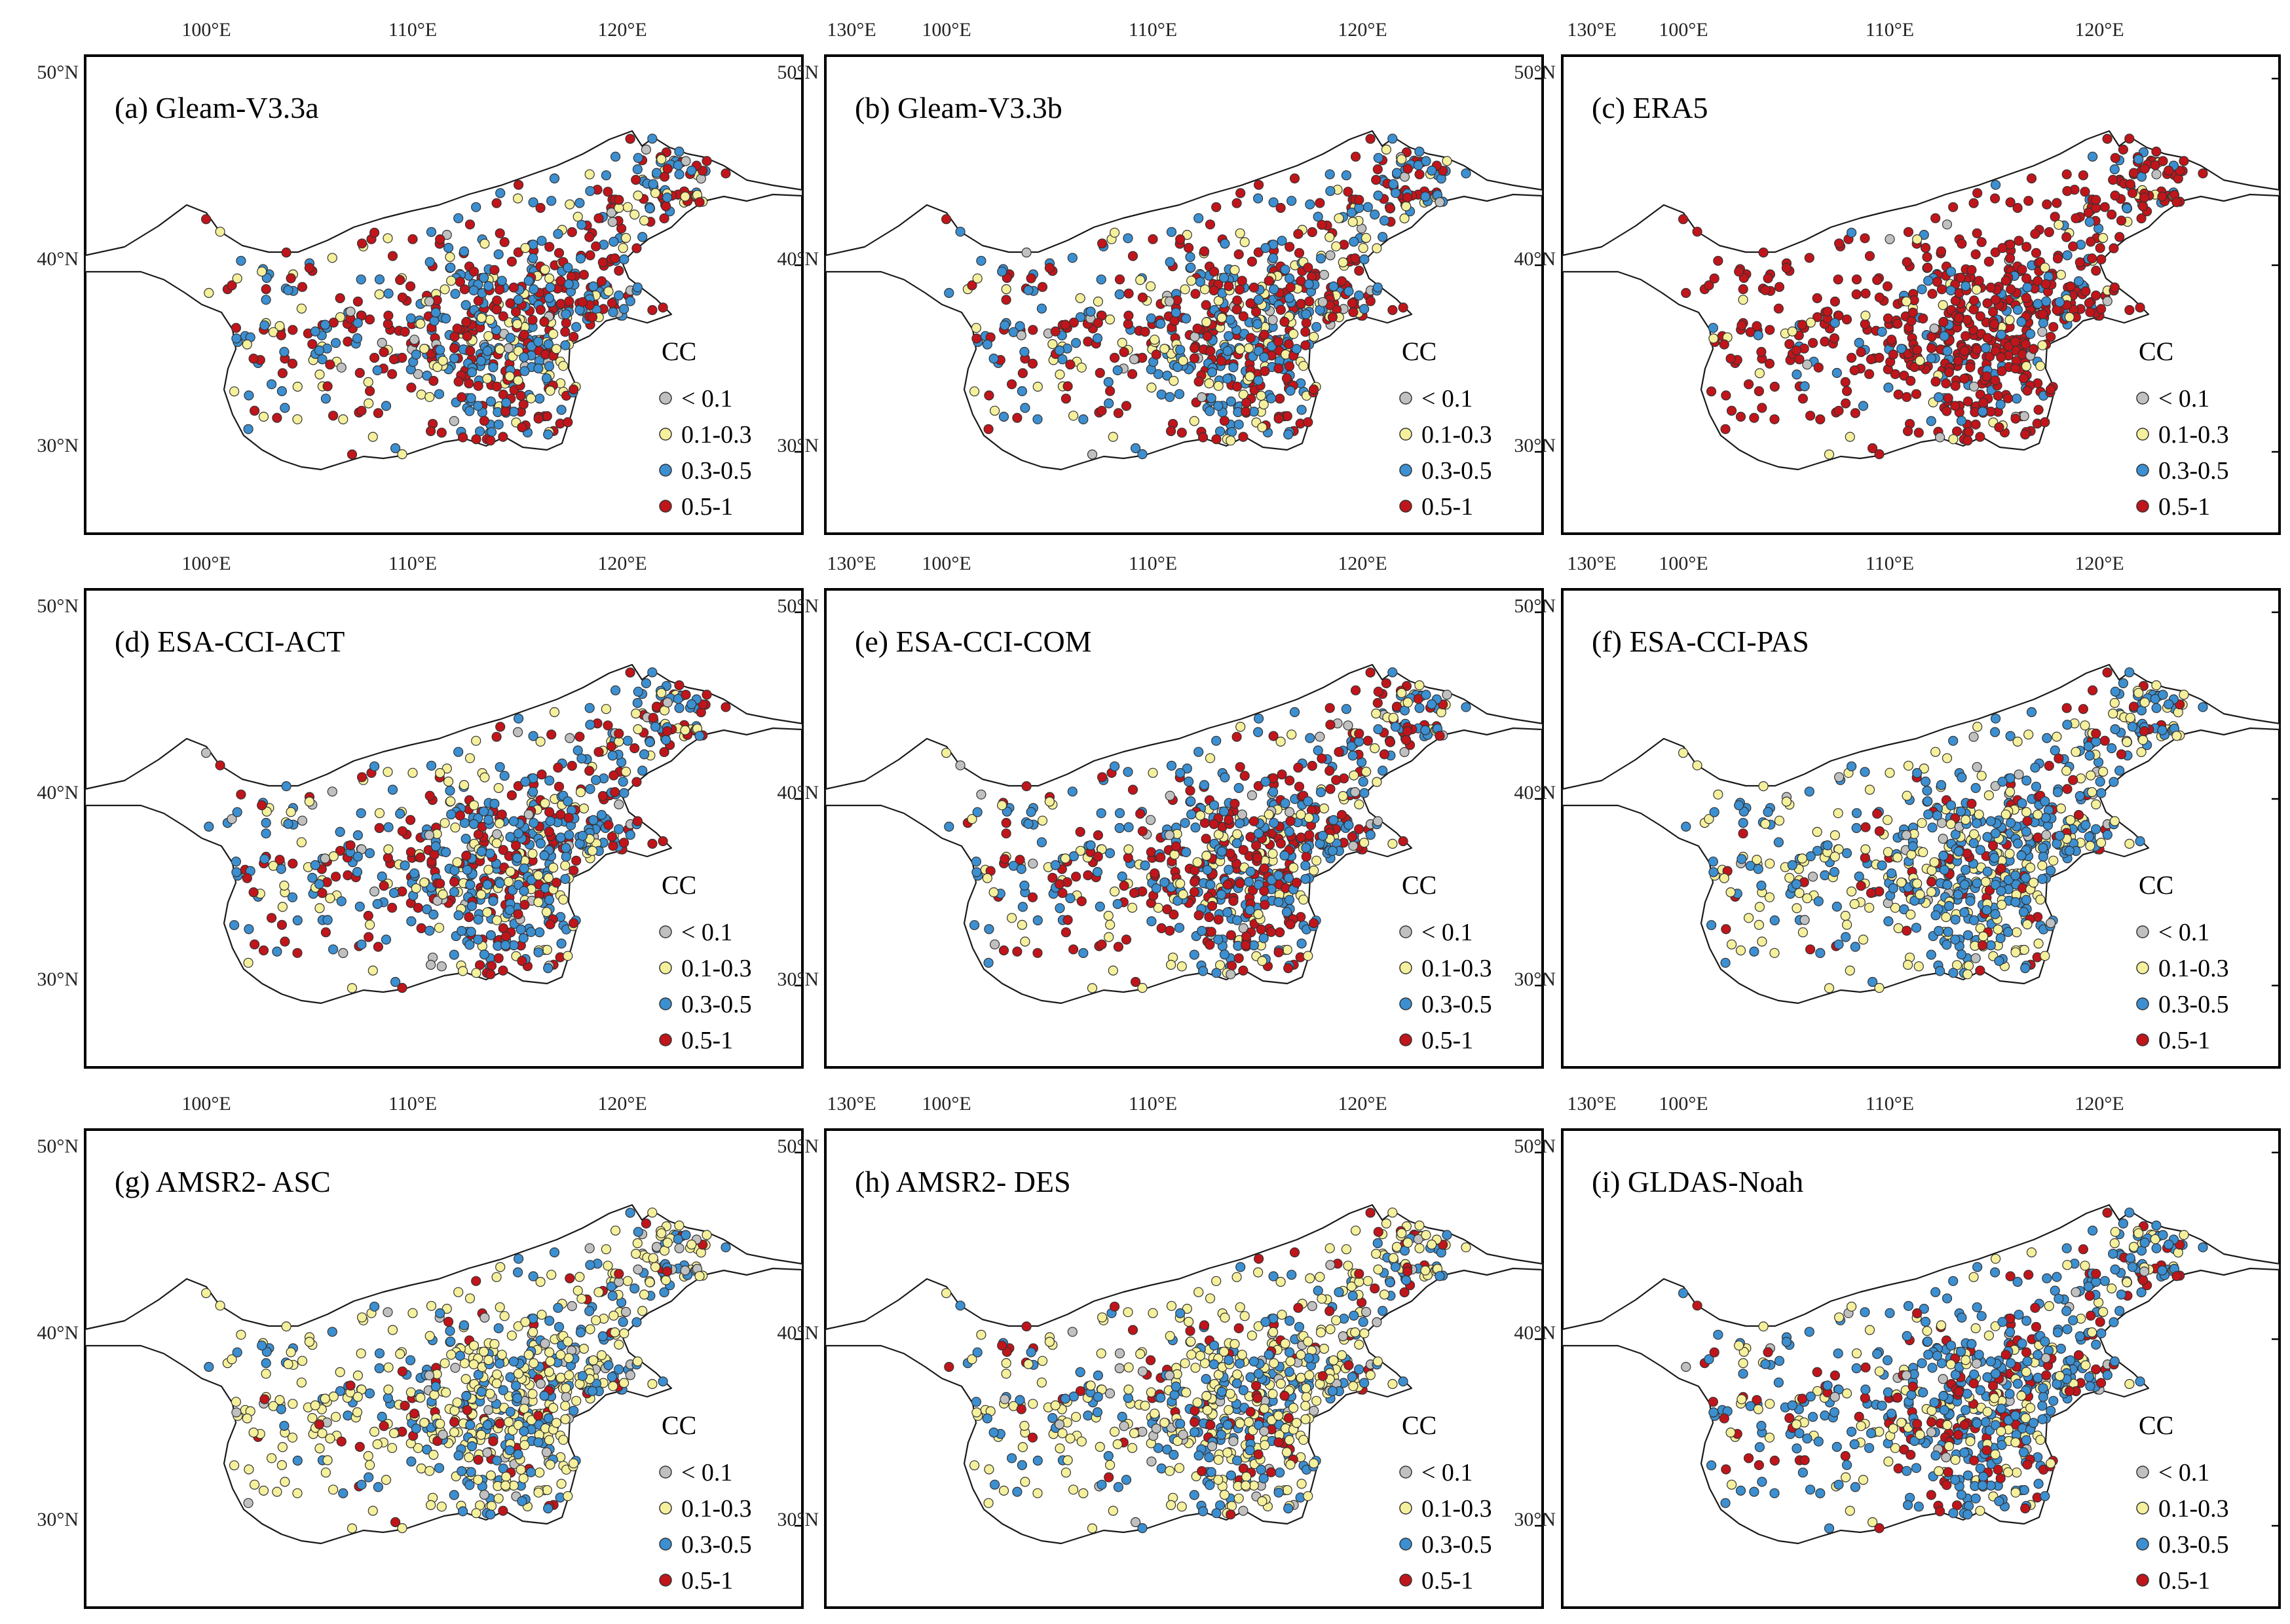 The height and width of the screenshot is (1624, 2290). Describe the element at coordinates (1184, 300) in the screenshot. I see `region-boundary` at that location.